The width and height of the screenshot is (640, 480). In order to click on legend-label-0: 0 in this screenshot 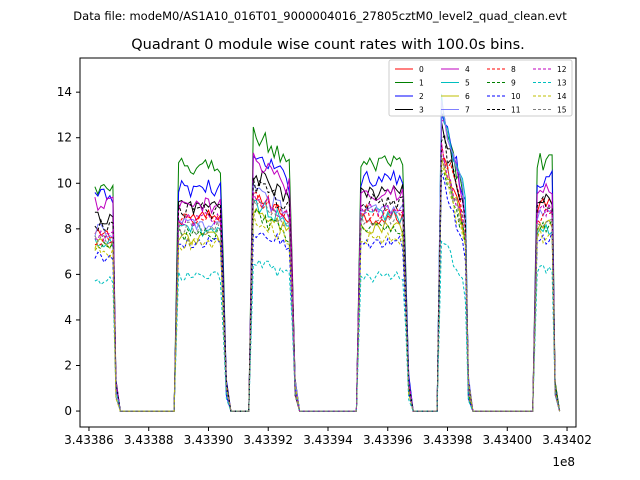, I will do `click(421, 69)`.